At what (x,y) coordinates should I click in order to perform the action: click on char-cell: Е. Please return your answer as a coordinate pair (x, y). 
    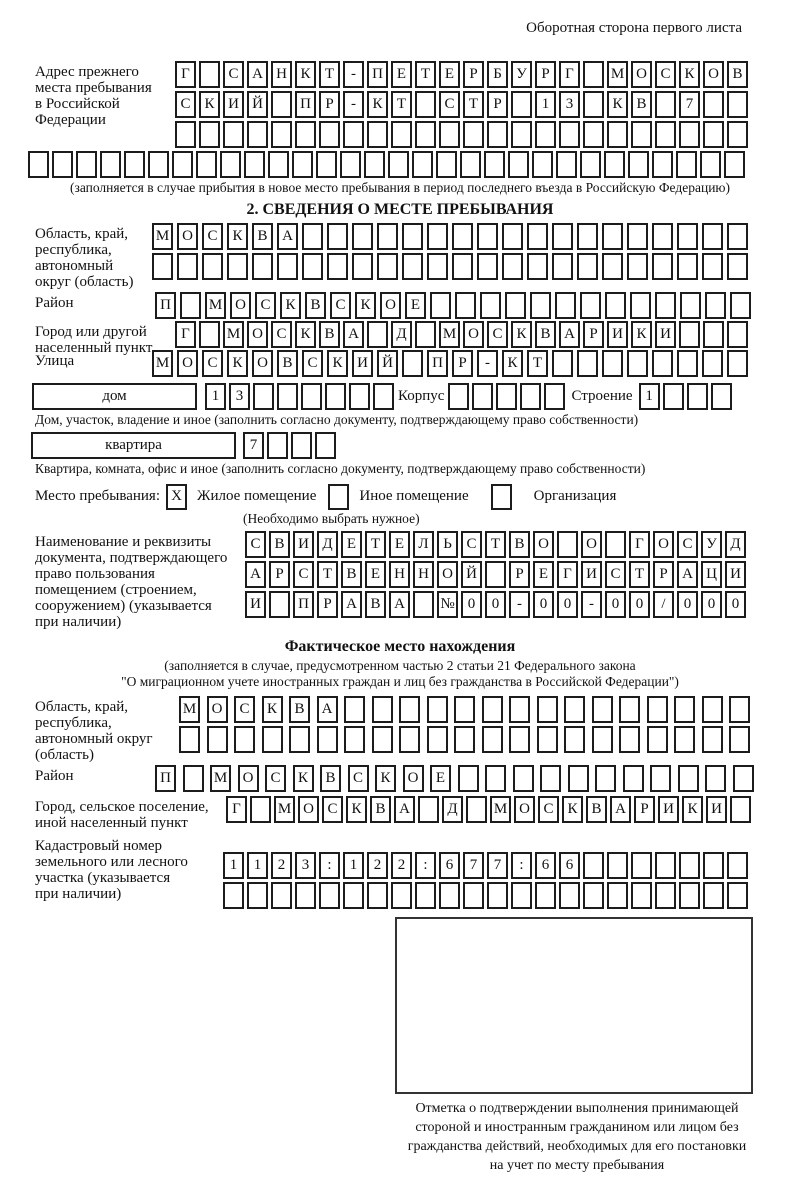
    Looking at the image, I should click on (440, 778).